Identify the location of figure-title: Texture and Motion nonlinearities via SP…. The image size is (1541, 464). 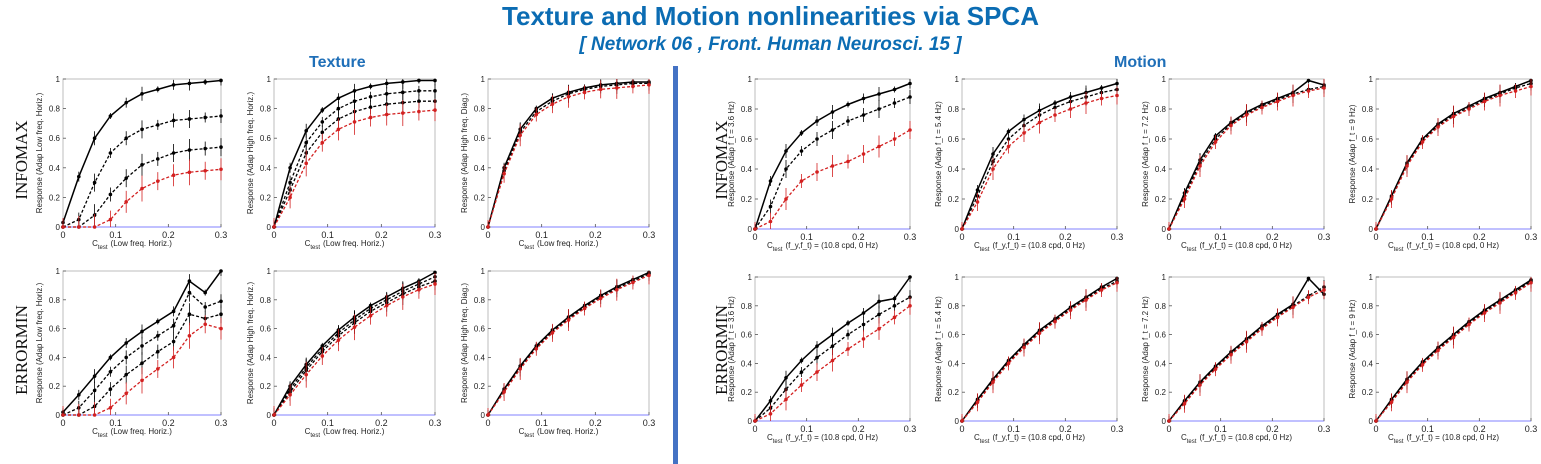
(770, 16).